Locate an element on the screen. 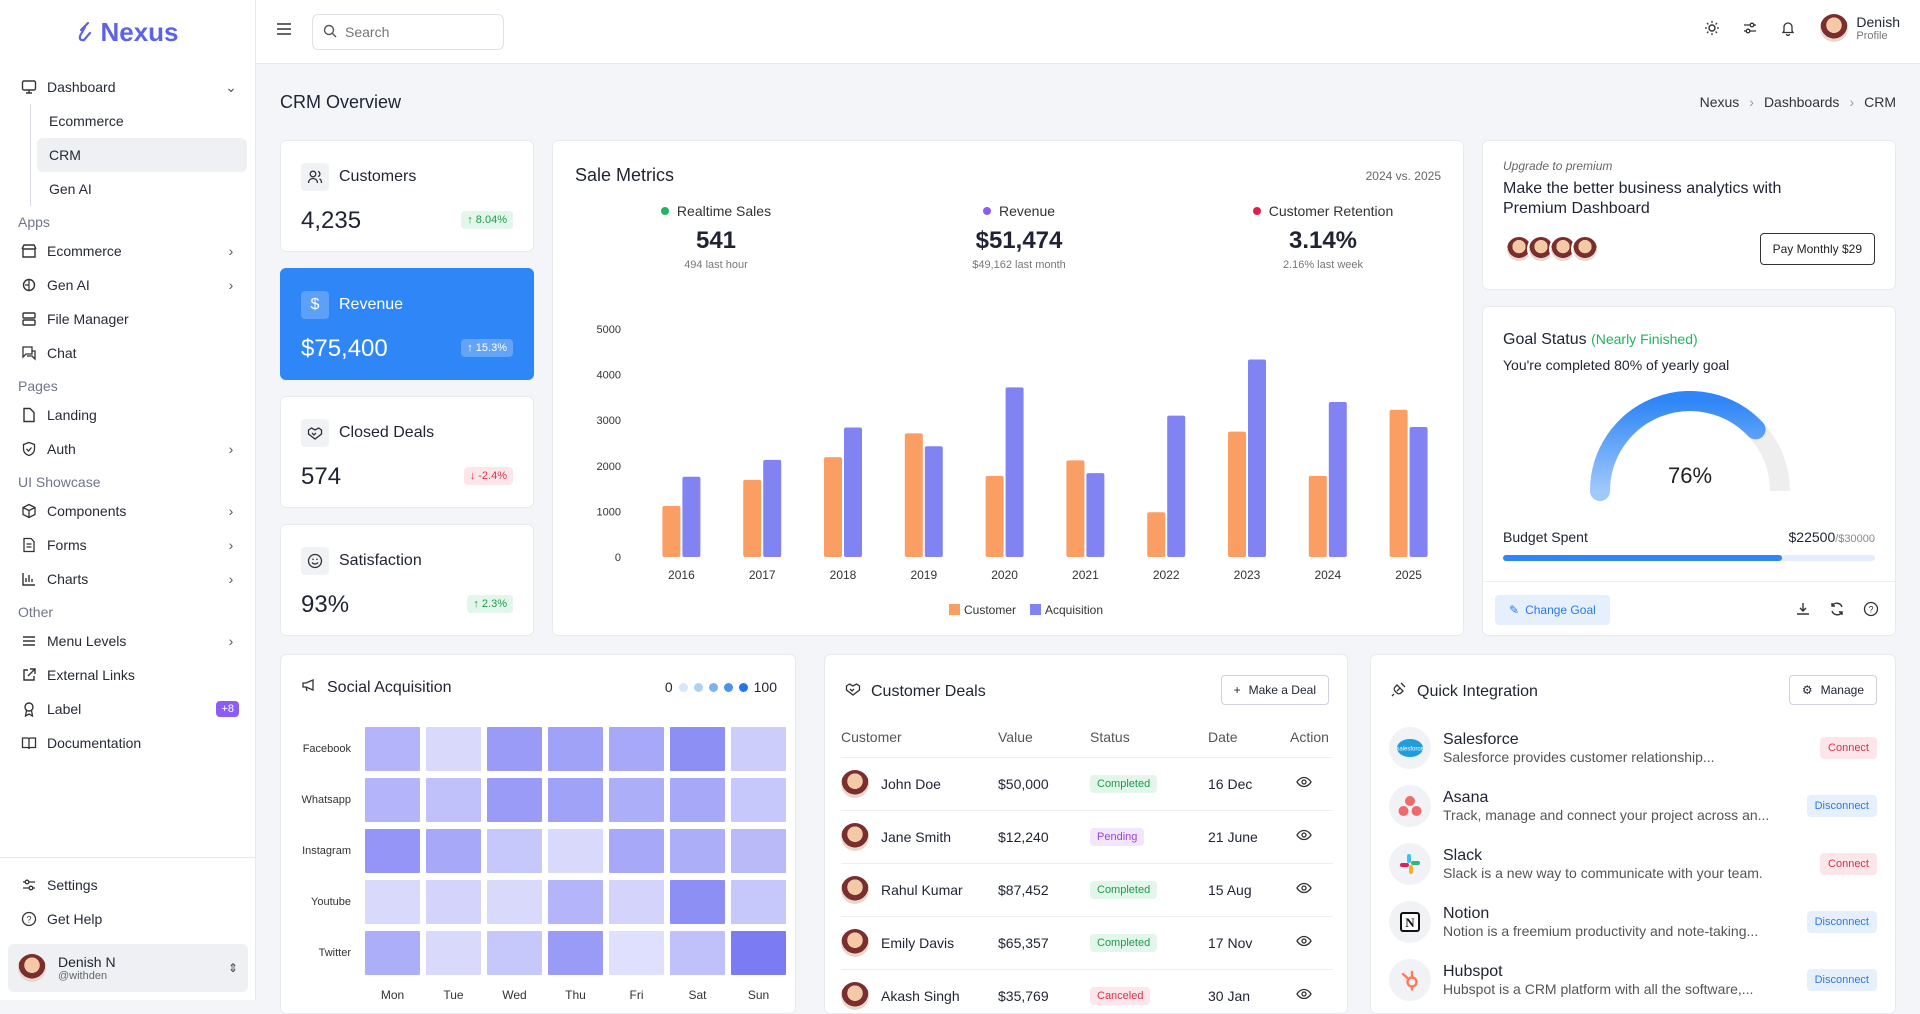  sidebar-item-file-manager: File Manager is located at coordinates (129, 319).